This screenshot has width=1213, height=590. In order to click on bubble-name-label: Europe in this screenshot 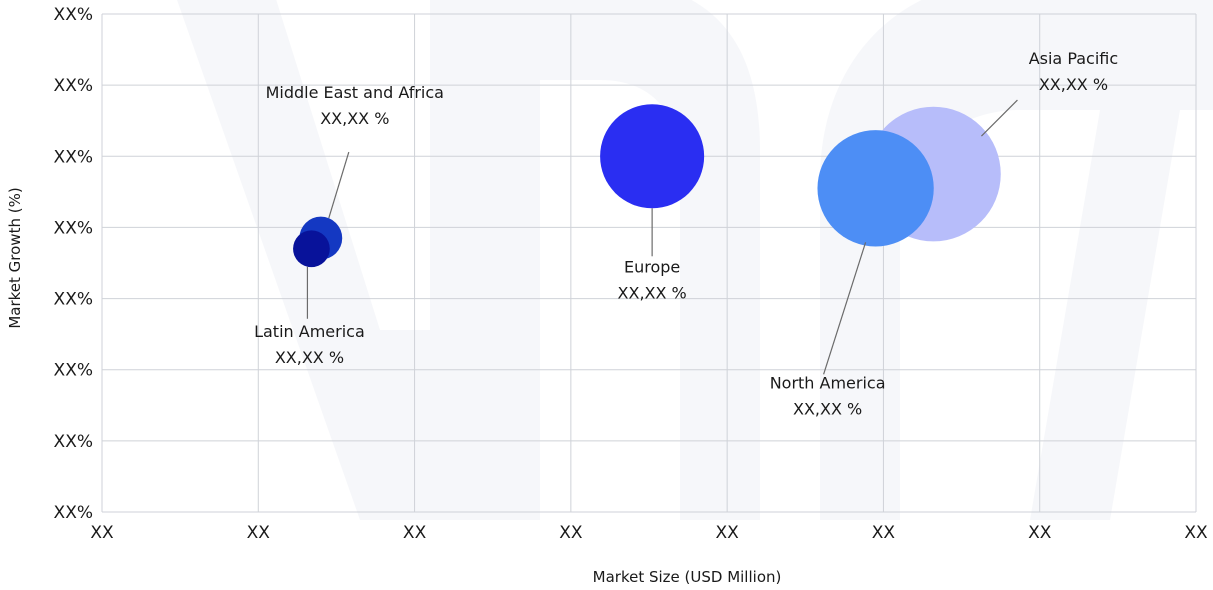, I will do `click(652, 266)`.